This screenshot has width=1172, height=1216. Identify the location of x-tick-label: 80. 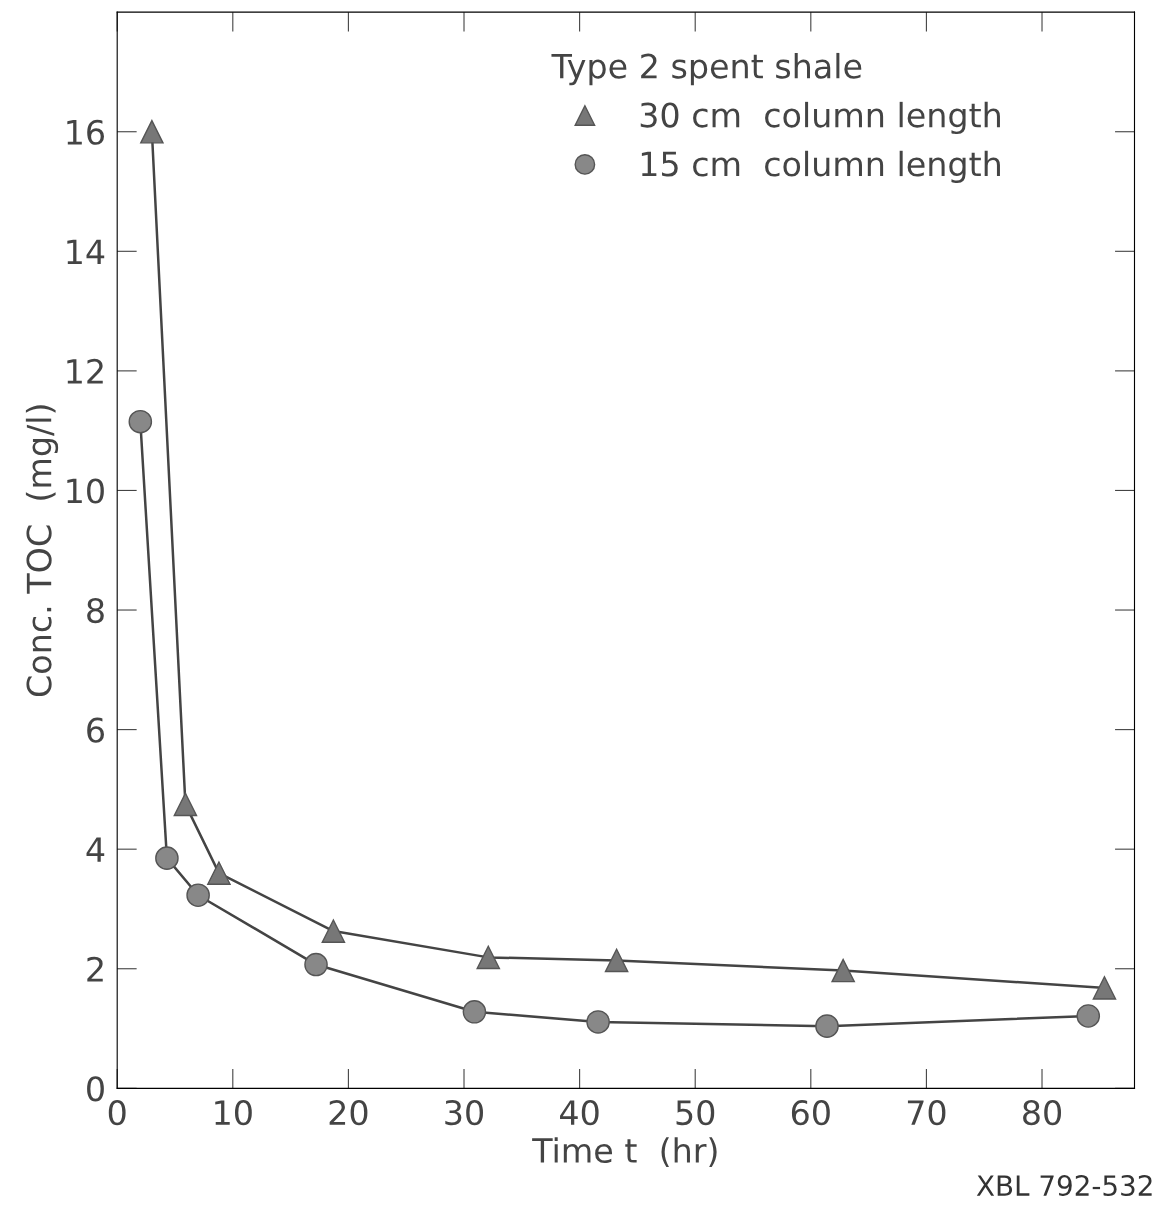
(1042, 1113).